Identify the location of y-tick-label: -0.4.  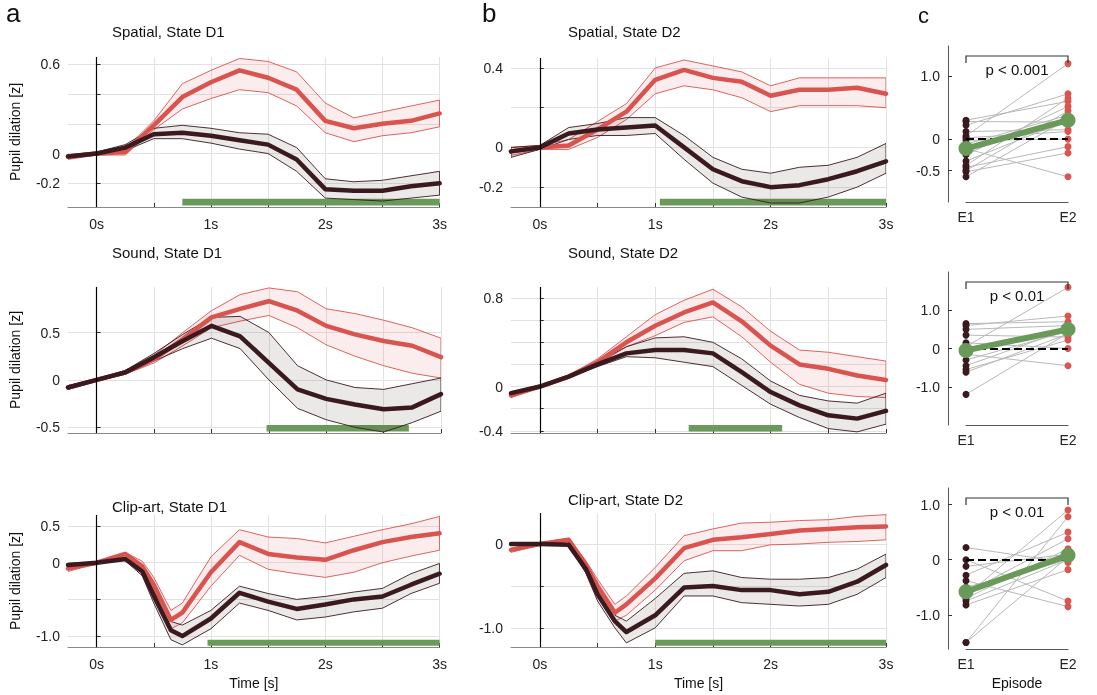
(491, 430).